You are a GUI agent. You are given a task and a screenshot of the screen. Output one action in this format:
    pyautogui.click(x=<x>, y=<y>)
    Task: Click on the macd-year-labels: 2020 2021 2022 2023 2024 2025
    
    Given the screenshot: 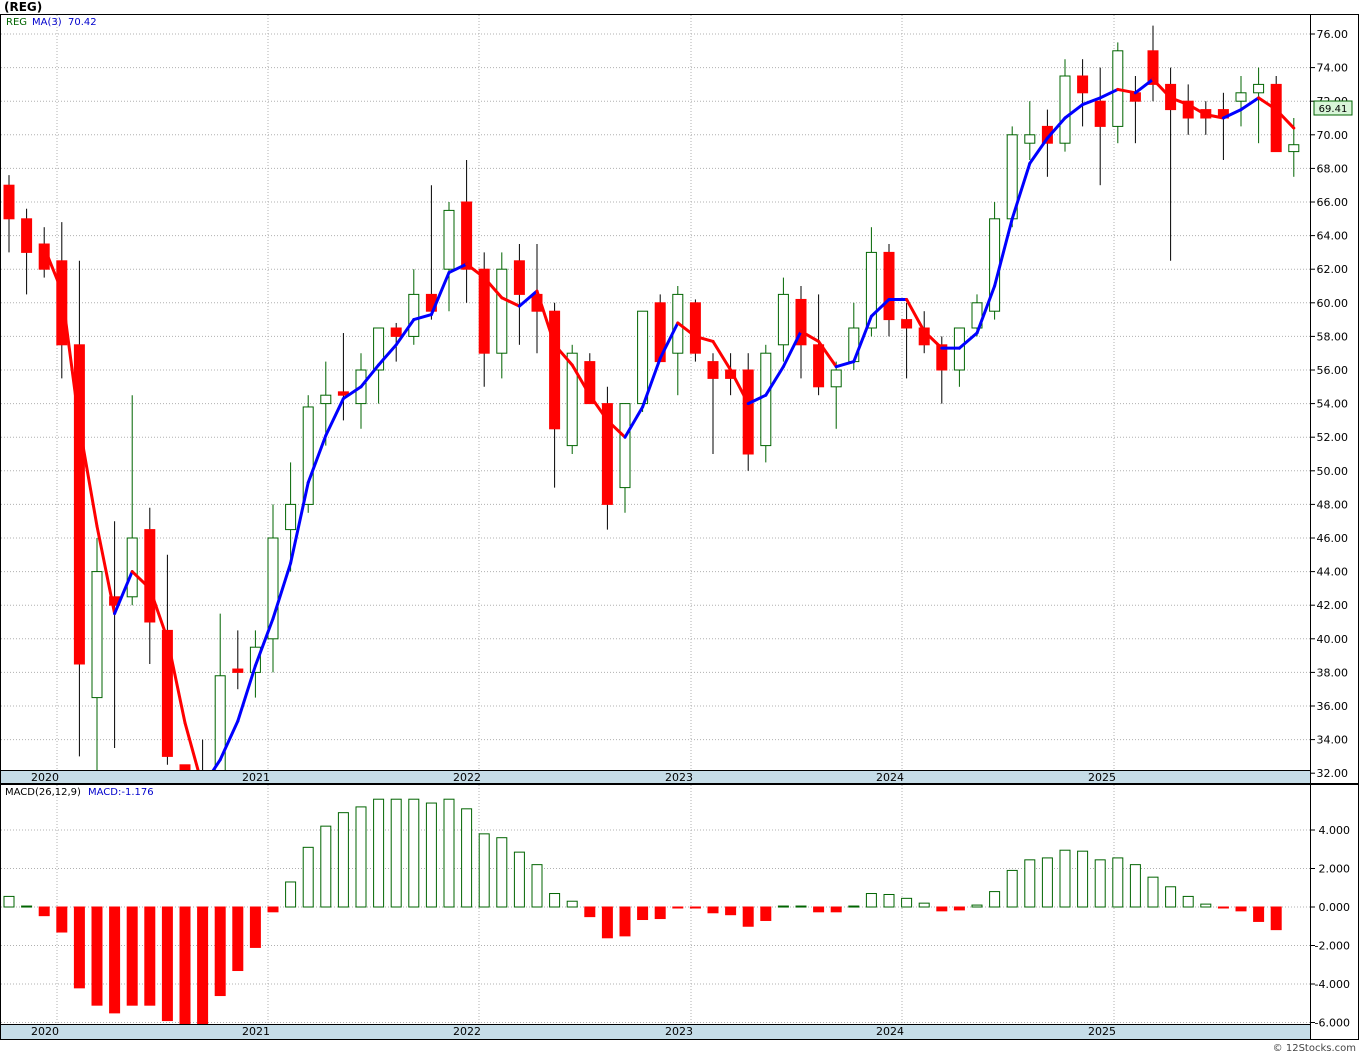 What is the action you would take?
    pyautogui.click(x=573, y=1031)
    